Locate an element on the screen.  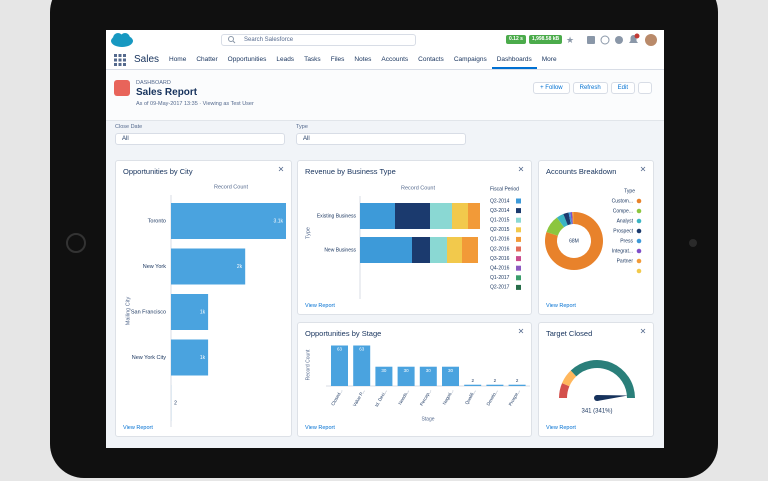
more-button is located at coordinates (645, 88).